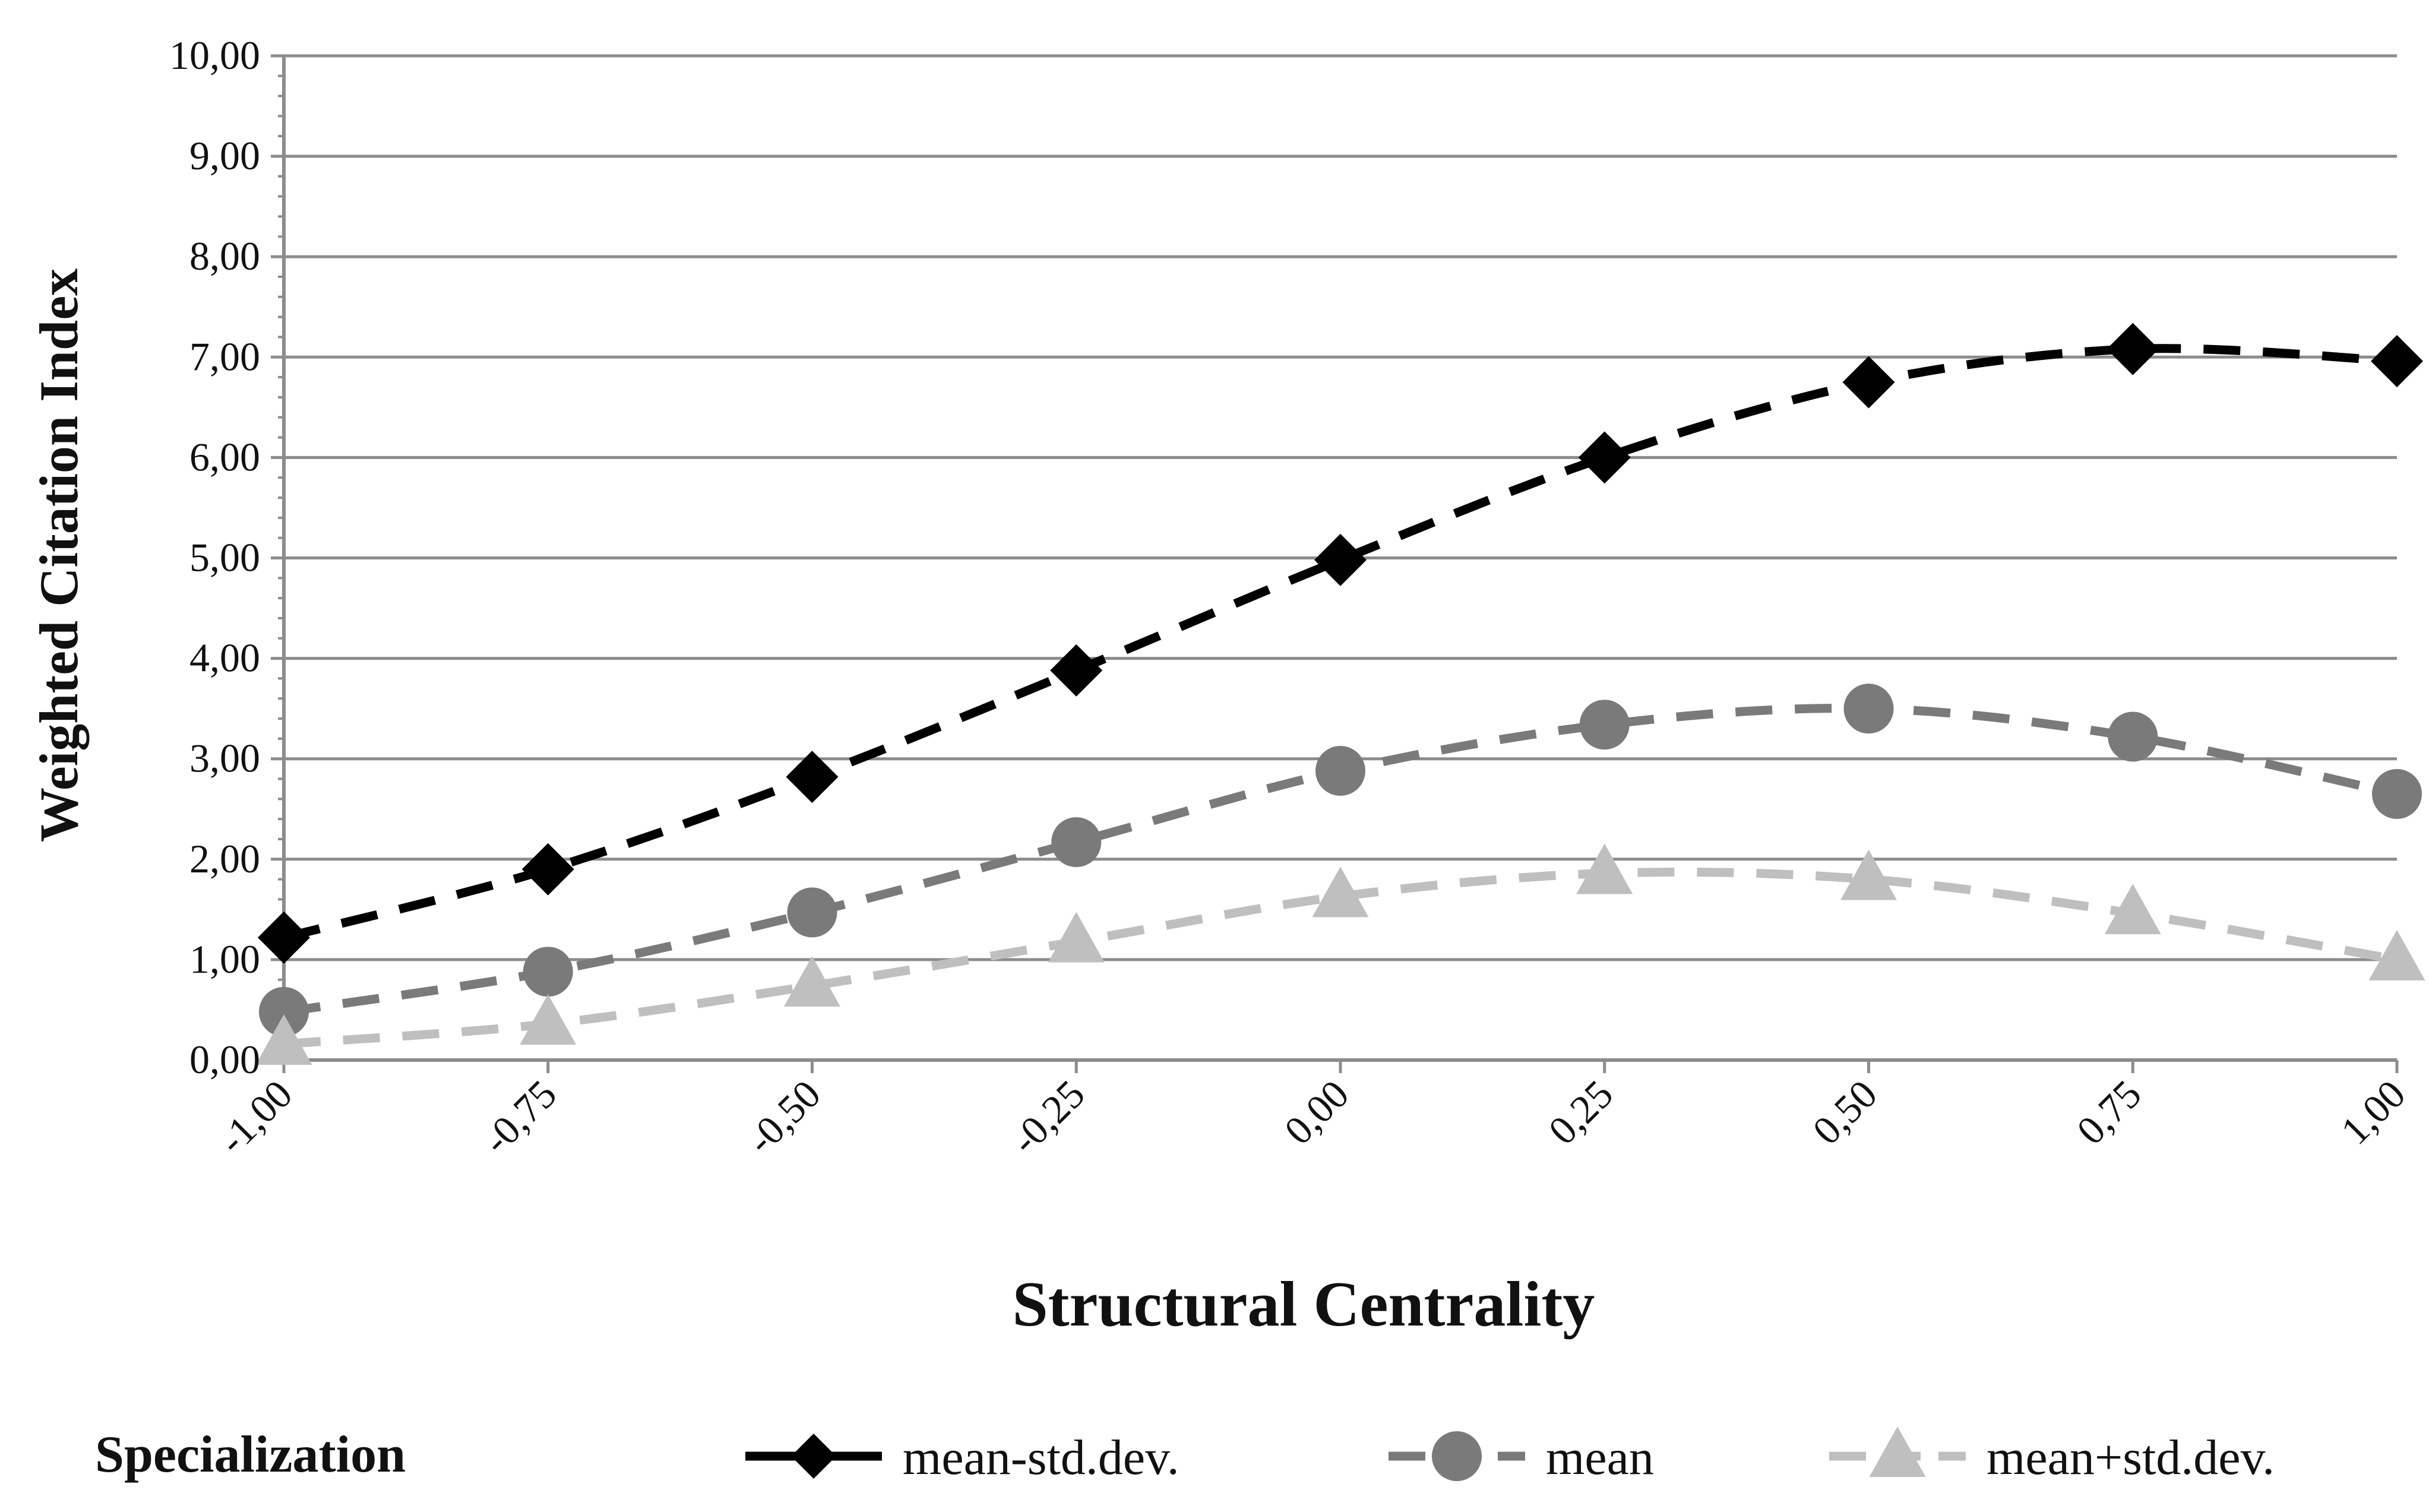 The width and height of the screenshot is (2429, 1512). Describe the element at coordinates (224, 1059) in the screenshot. I see `y-tick-label: 0,00` at that location.